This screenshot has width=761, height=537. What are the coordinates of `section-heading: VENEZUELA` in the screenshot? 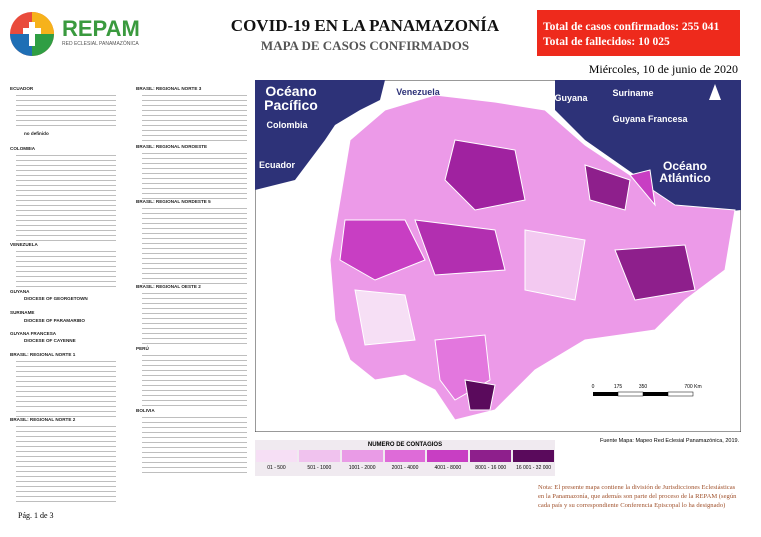 It's located at (24, 244).